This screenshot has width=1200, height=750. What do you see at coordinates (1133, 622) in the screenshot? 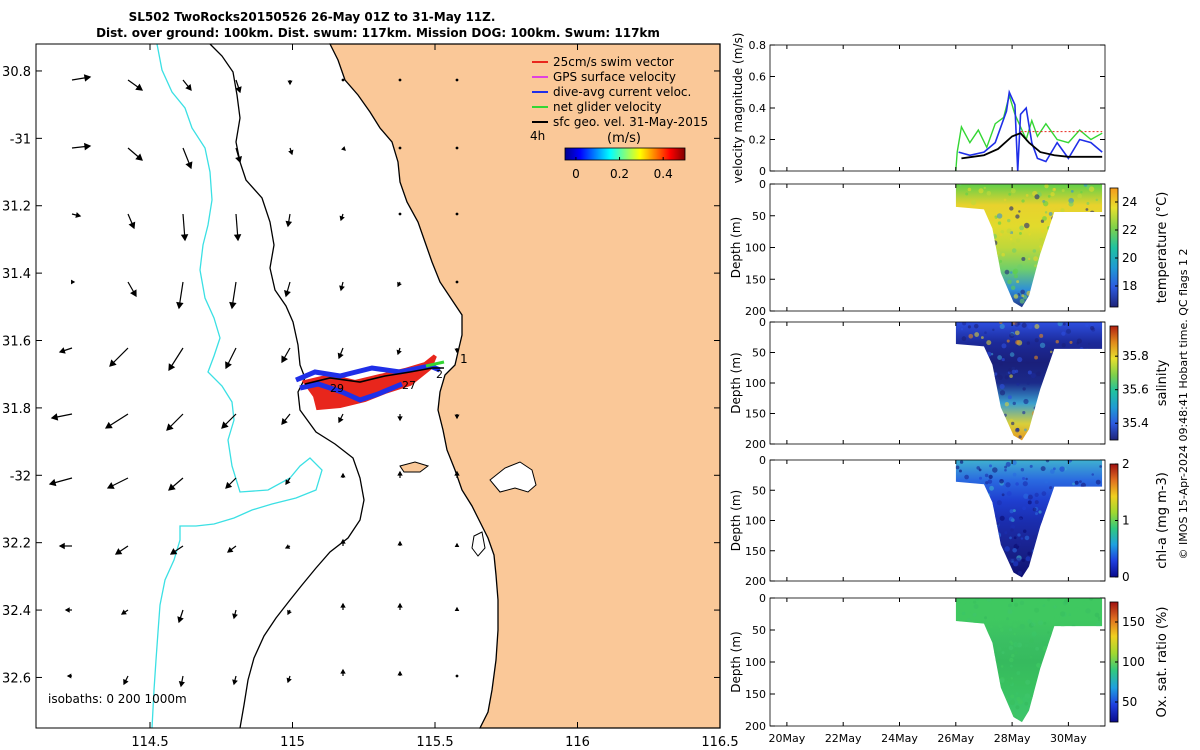
I see `colorbar-tick-label: 150` at bounding box center [1133, 622].